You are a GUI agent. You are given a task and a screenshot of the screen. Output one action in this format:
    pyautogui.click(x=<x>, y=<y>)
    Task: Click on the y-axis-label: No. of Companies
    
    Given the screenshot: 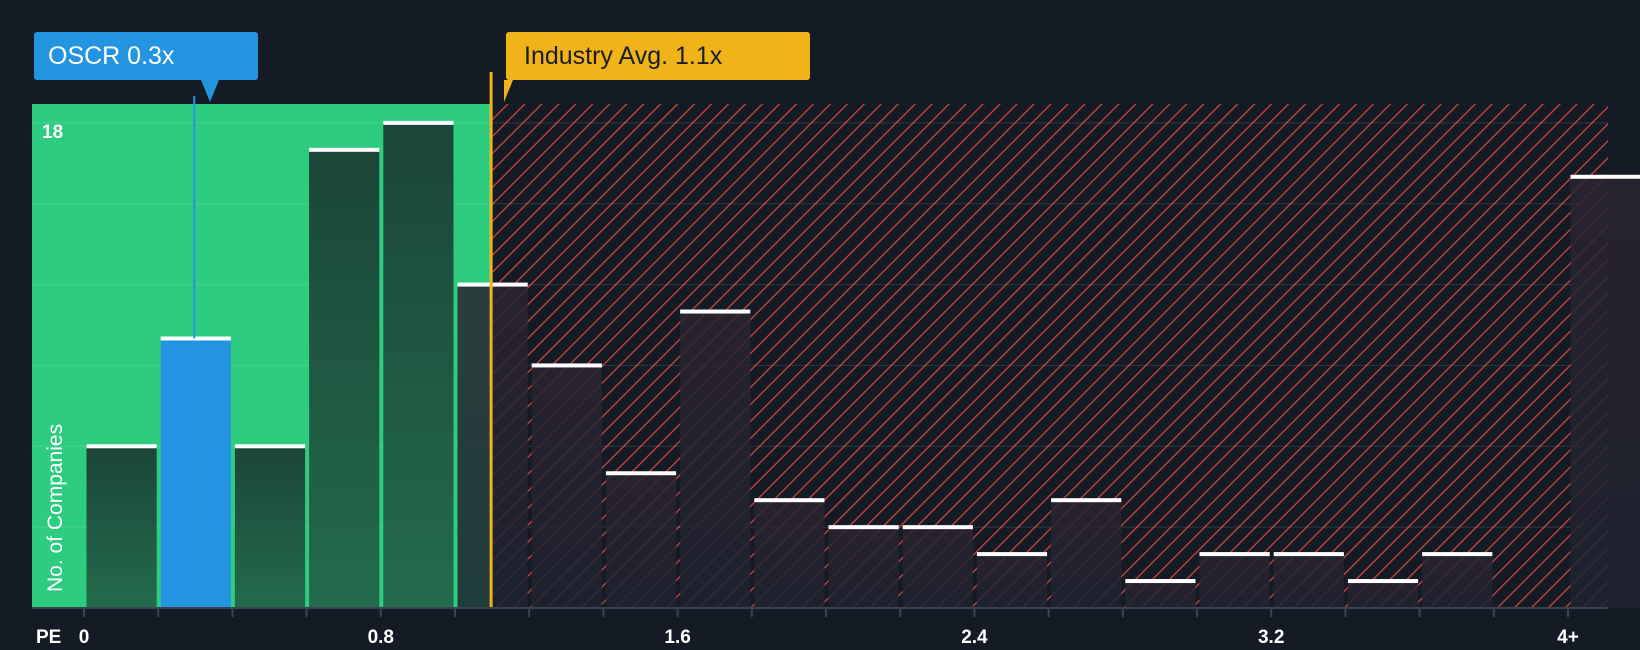 What is the action you would take?
    pyautogui.click(x=55, y=508)
    